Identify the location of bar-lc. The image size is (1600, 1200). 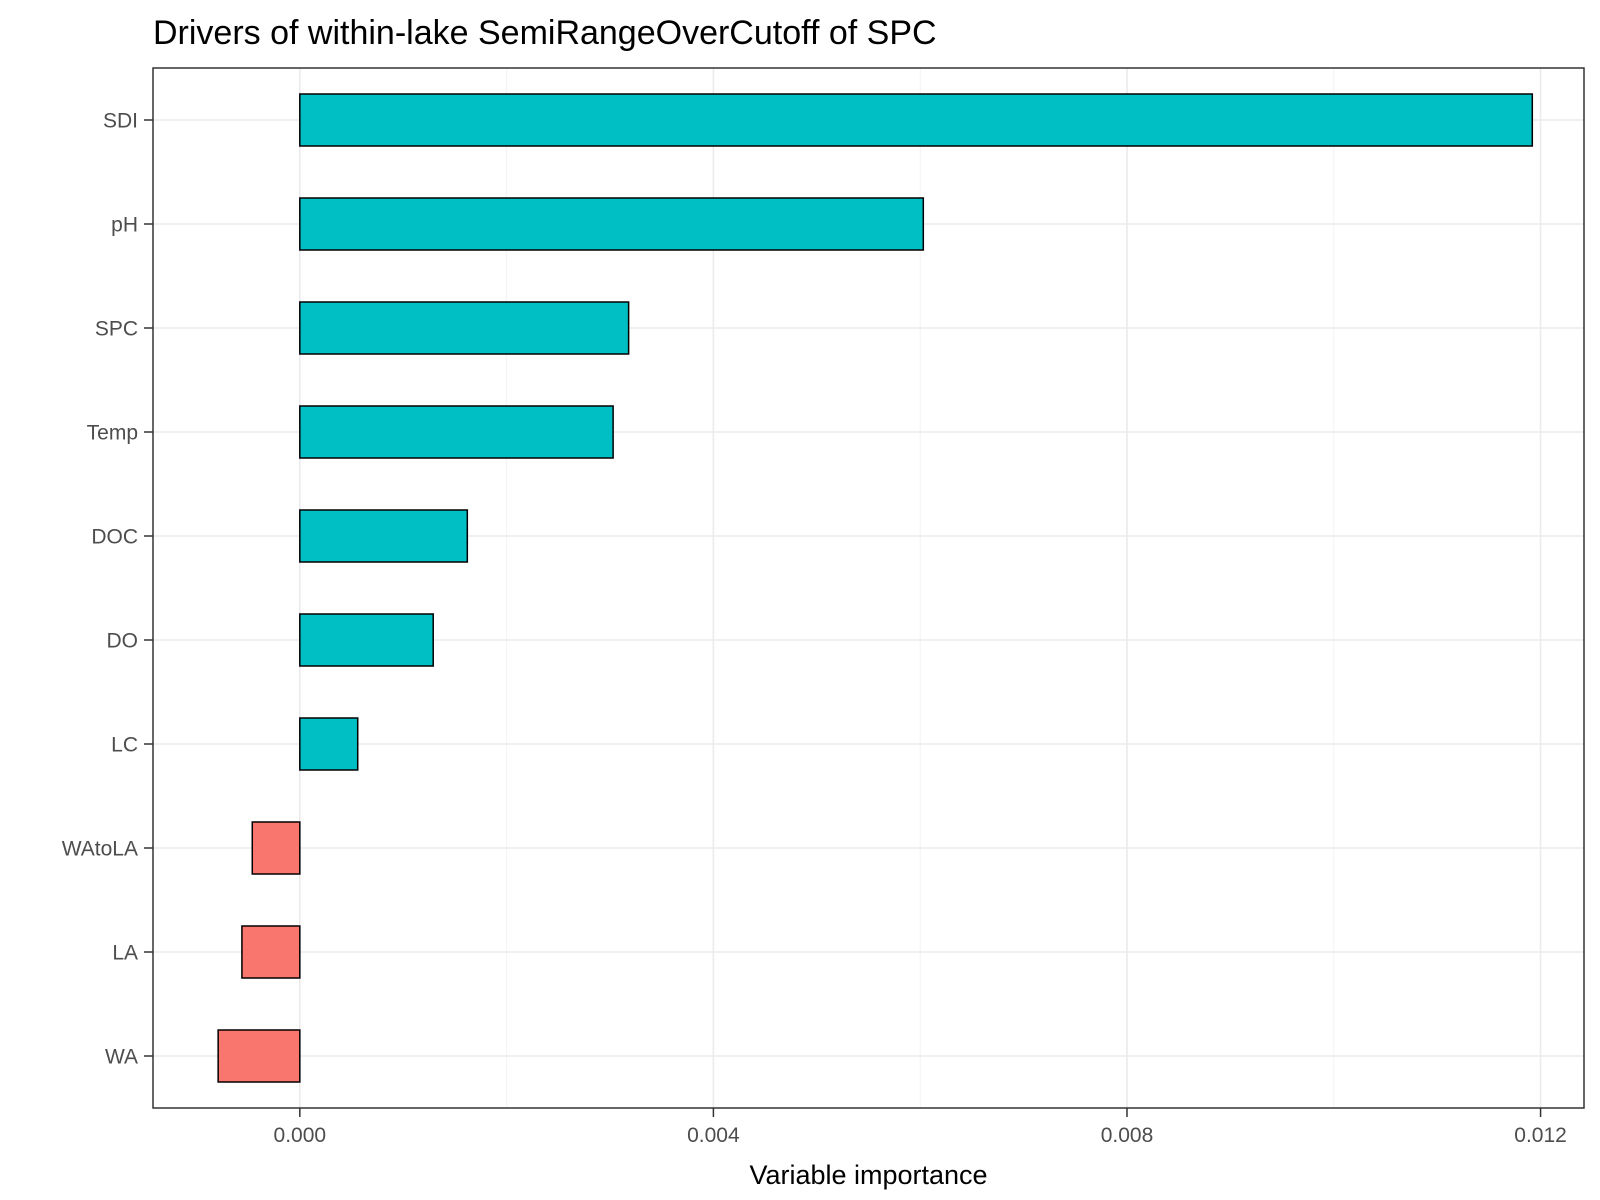
(329, 744).